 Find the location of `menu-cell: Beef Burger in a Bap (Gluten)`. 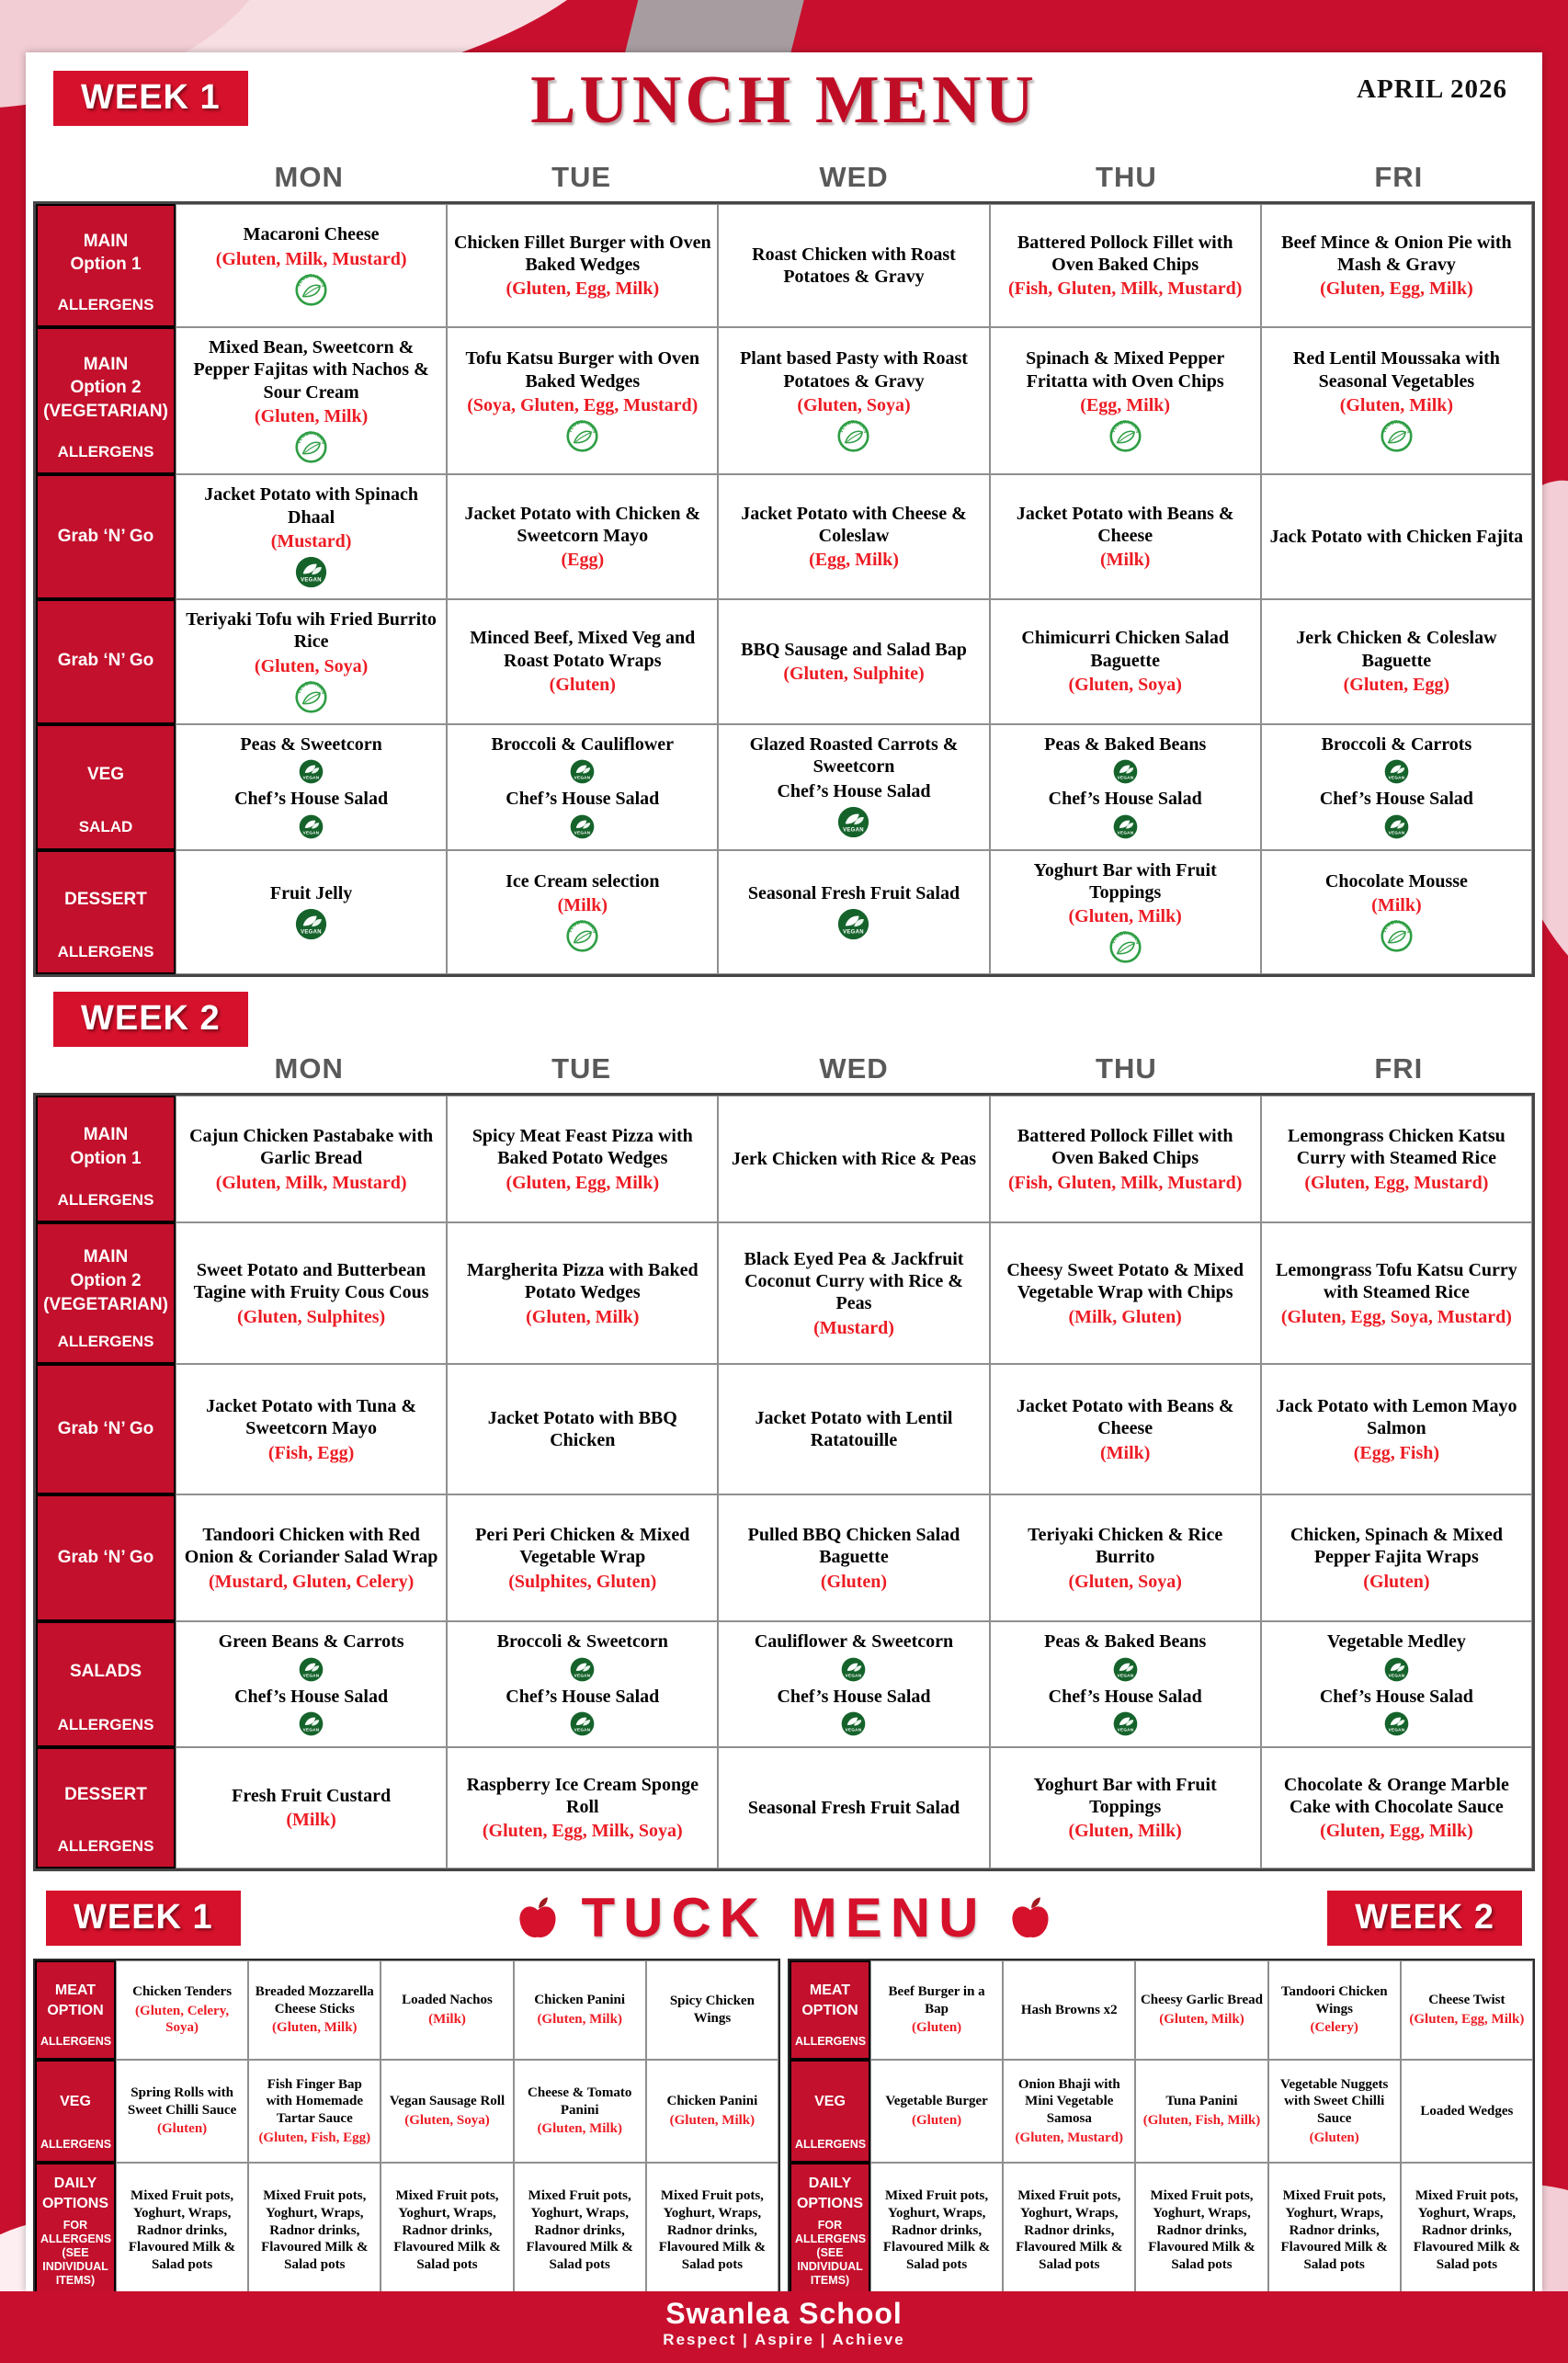

menu-cell: Beef Burger in a Bap (Gluten) is located at coordinates (937, 2010).